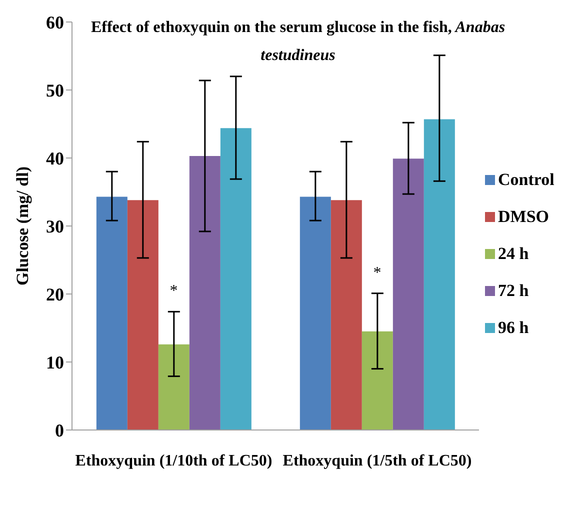  What do you see at coordinates (55, 90) in the screenshot?
I see `y-tick-label: 50` at bounding box center [55, 90].